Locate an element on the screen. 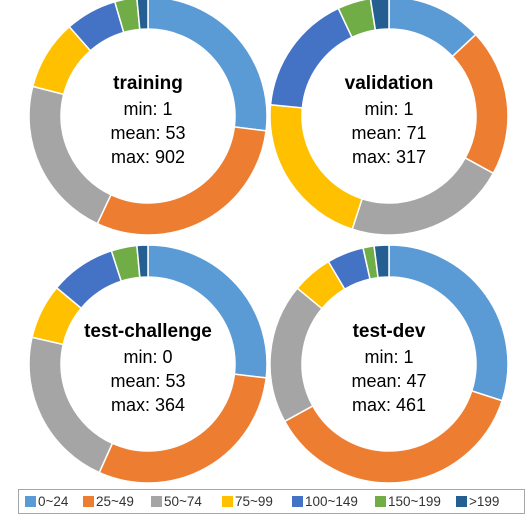  legend-label-1: 25~49 is located at coordinates (115, 501).